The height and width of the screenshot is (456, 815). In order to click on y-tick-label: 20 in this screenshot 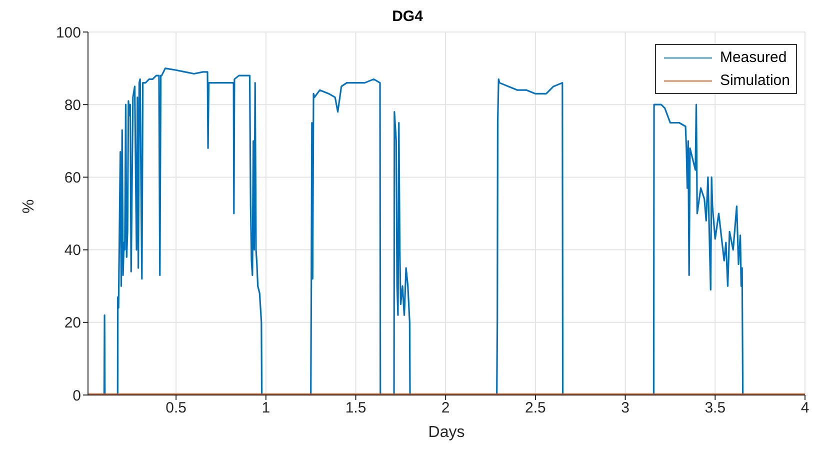, I will do `click(72, 323)`.